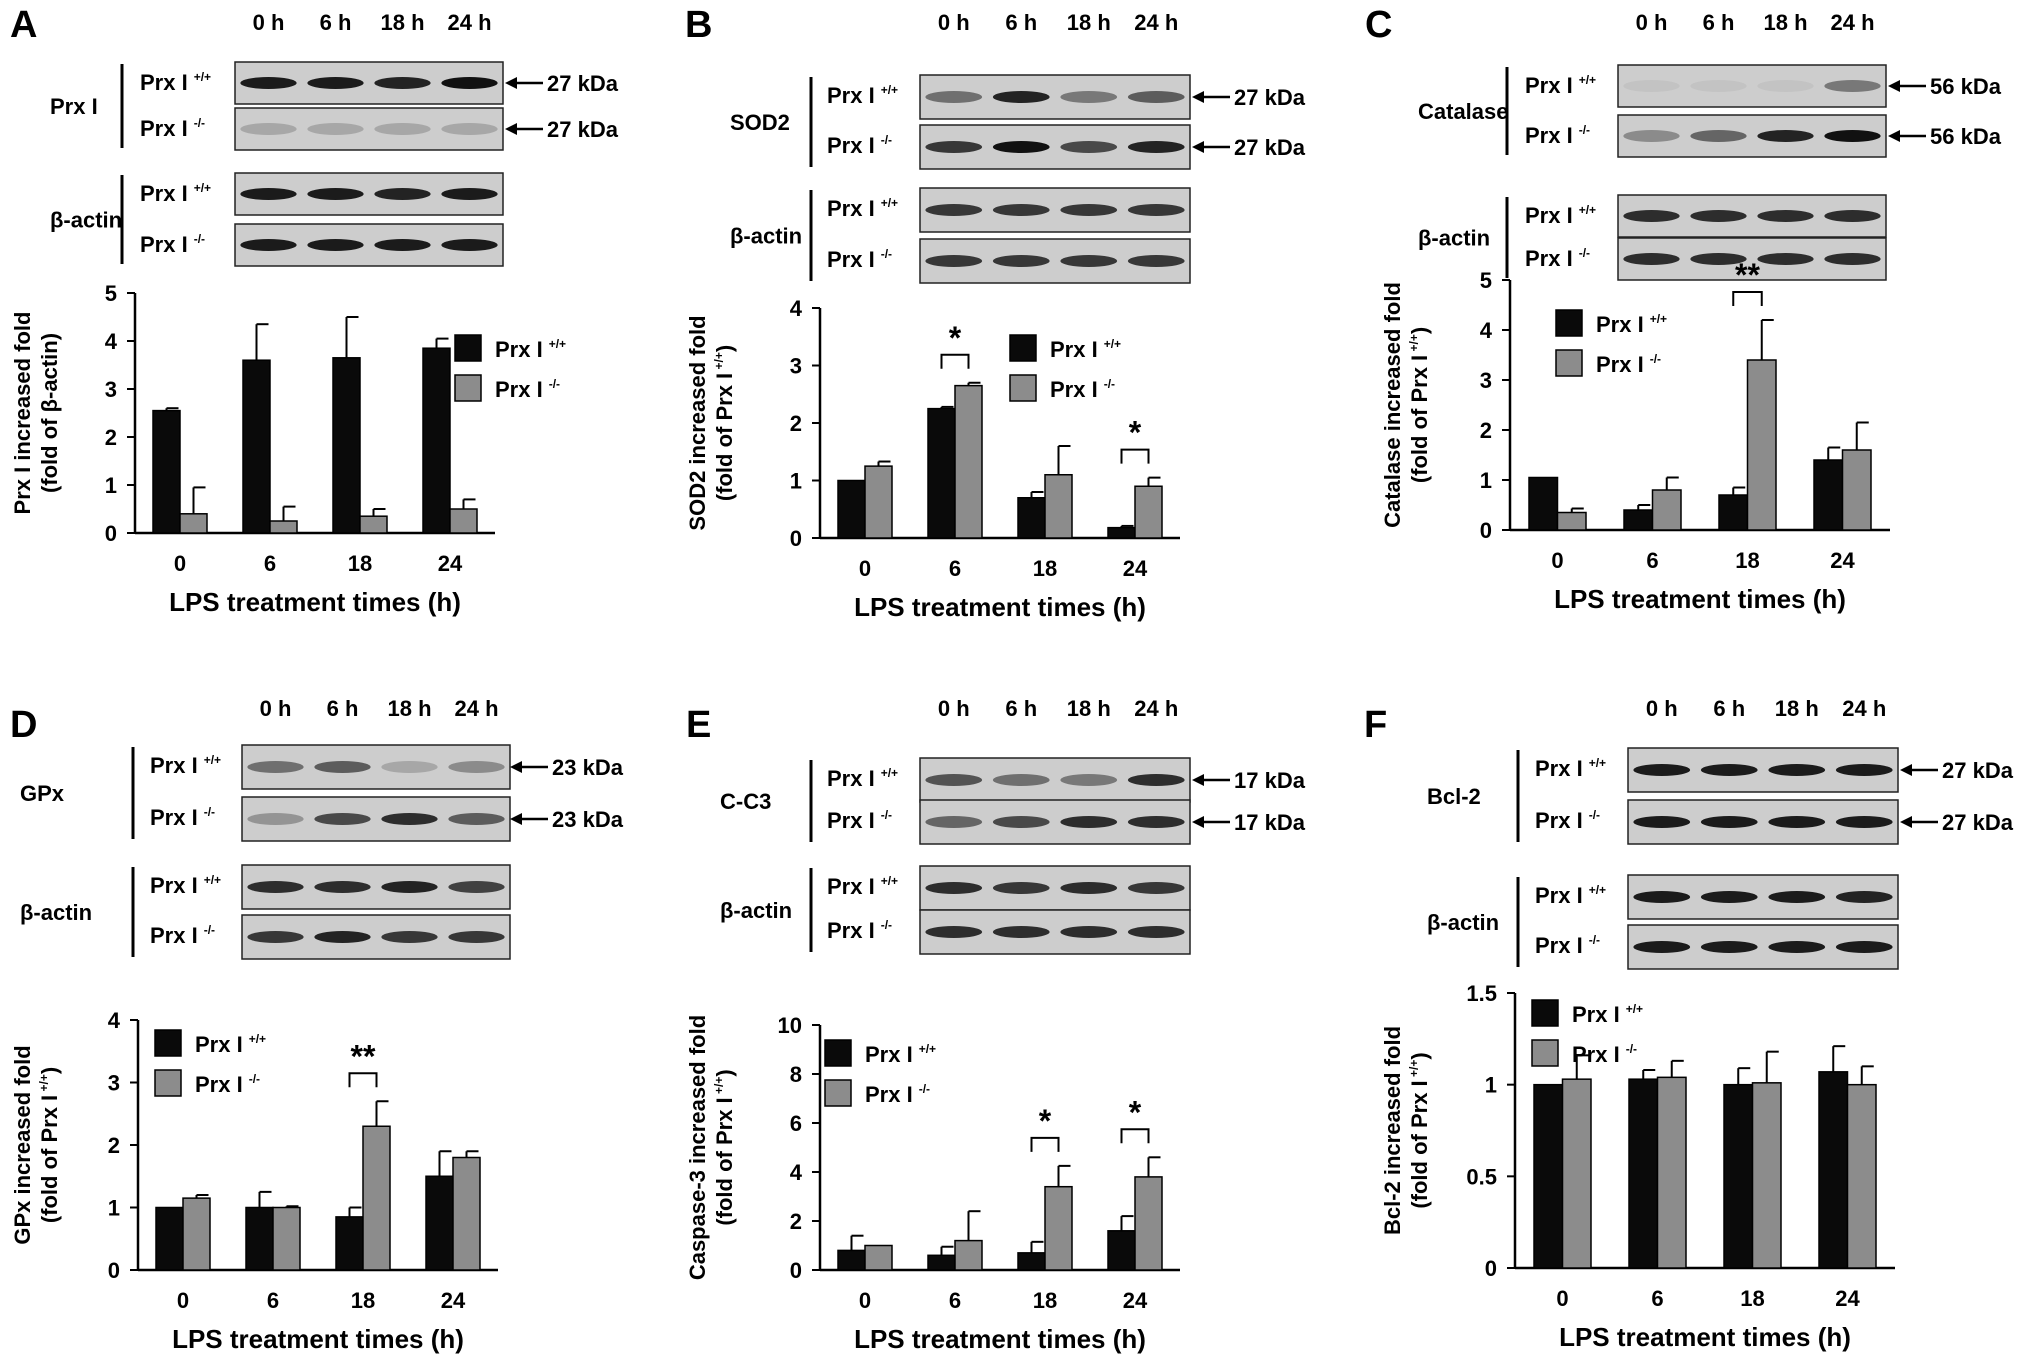 The width and height of the screenshot is (2031, 1354). Describe the element at coordinates (1545, 1053) in the screenshot. I see `legend-swatch` at that location.